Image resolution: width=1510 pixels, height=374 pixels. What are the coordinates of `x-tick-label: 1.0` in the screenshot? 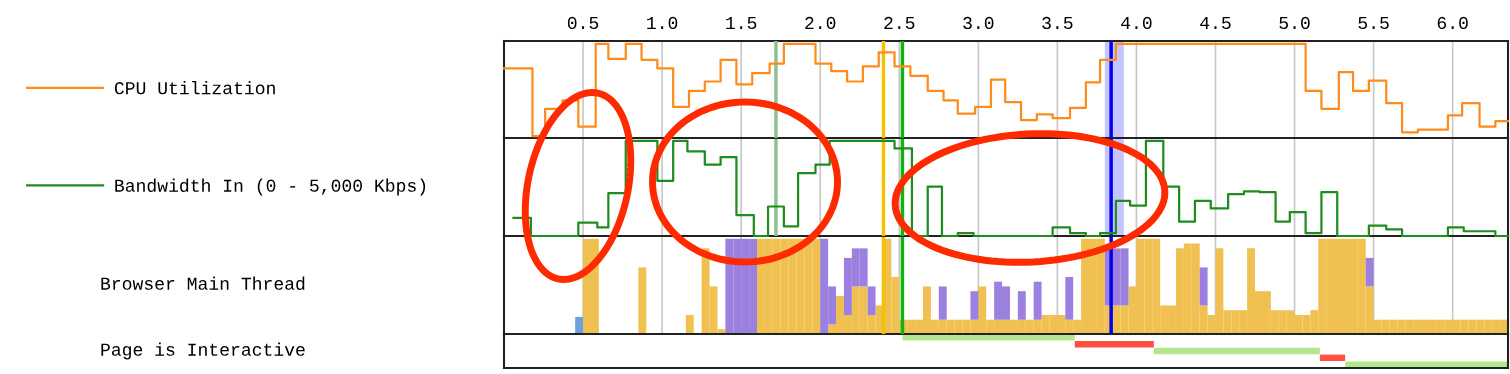 It's located at (662, 23).